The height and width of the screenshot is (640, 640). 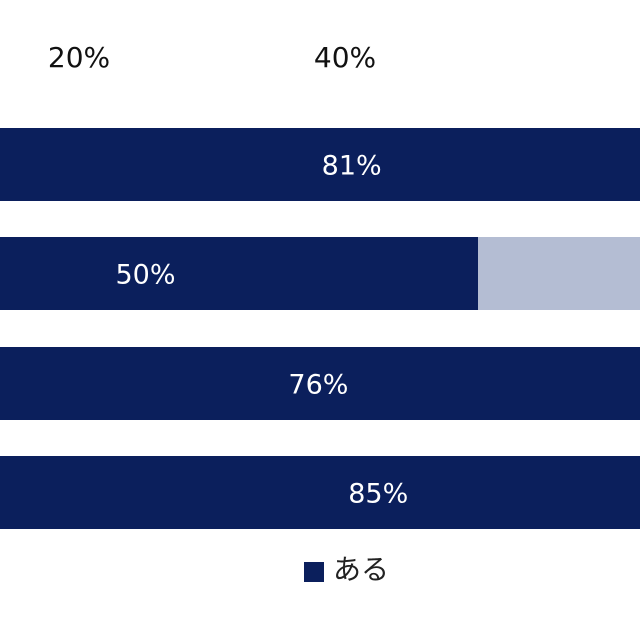 What do you see at coordinates (145, 275) in the screenshot?
I see `bar-data-label: 50%` at bounding box center [145, 275].